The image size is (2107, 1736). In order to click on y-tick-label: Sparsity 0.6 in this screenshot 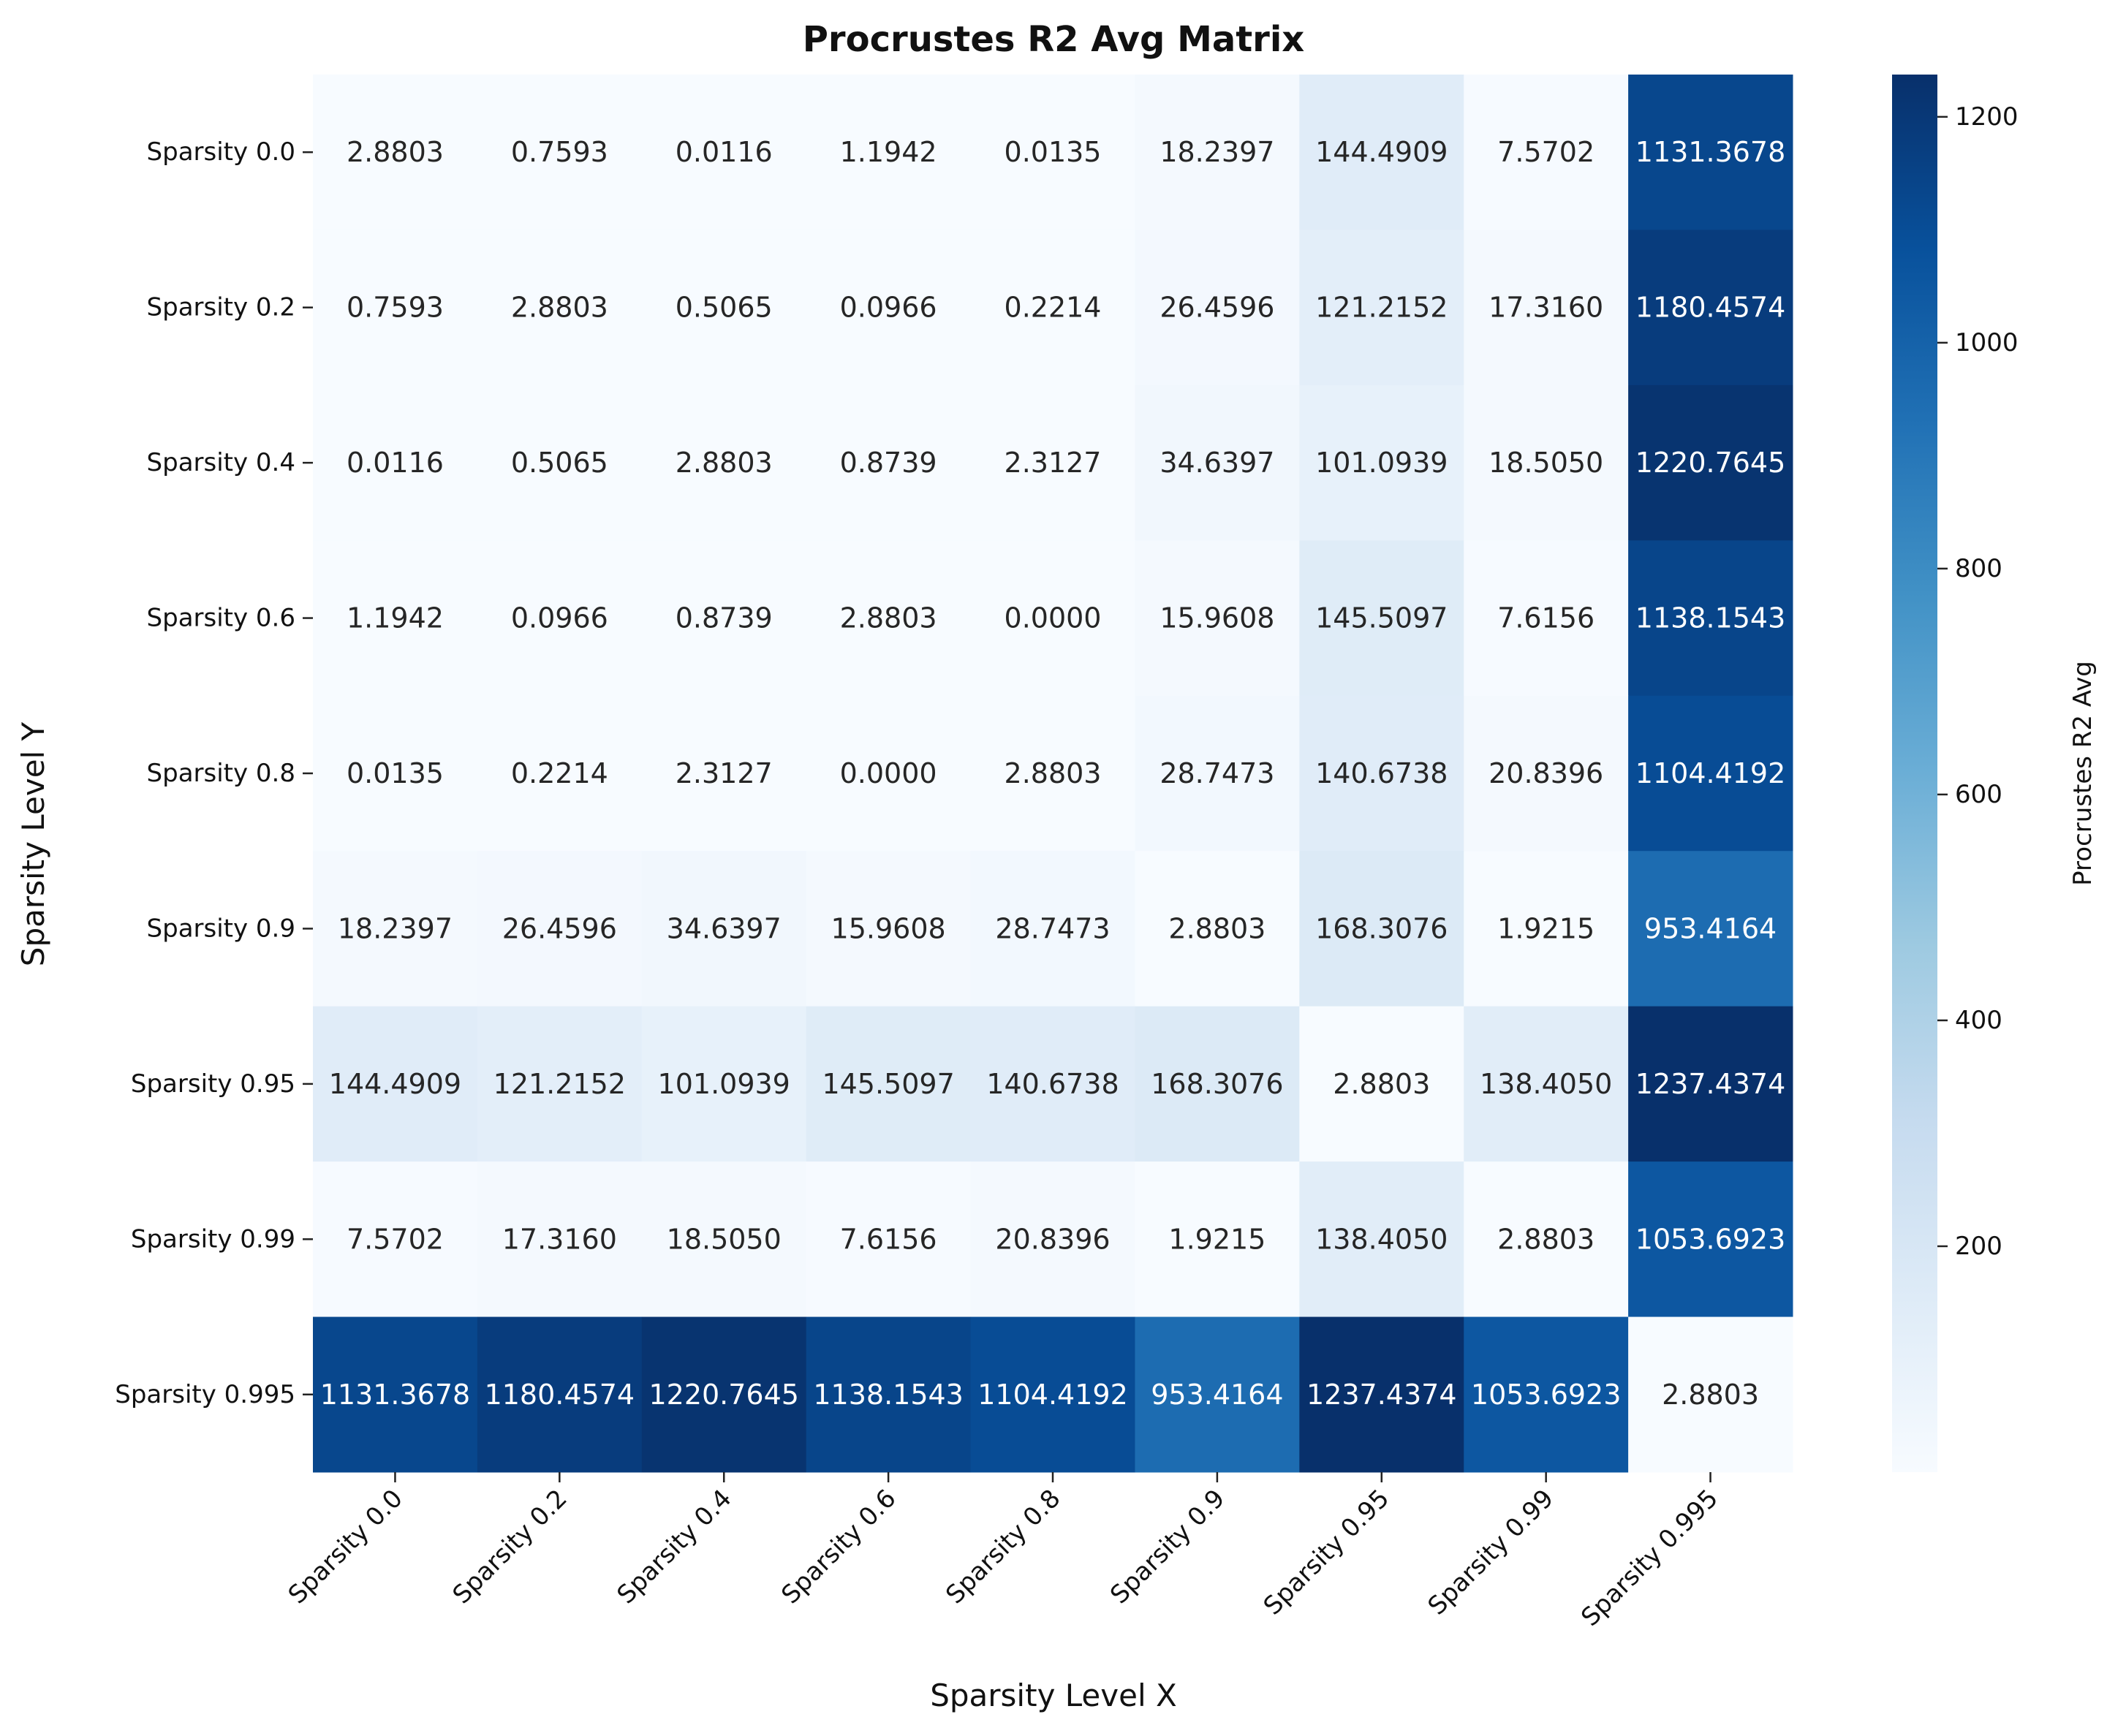, I will do `click(221, 618)`.